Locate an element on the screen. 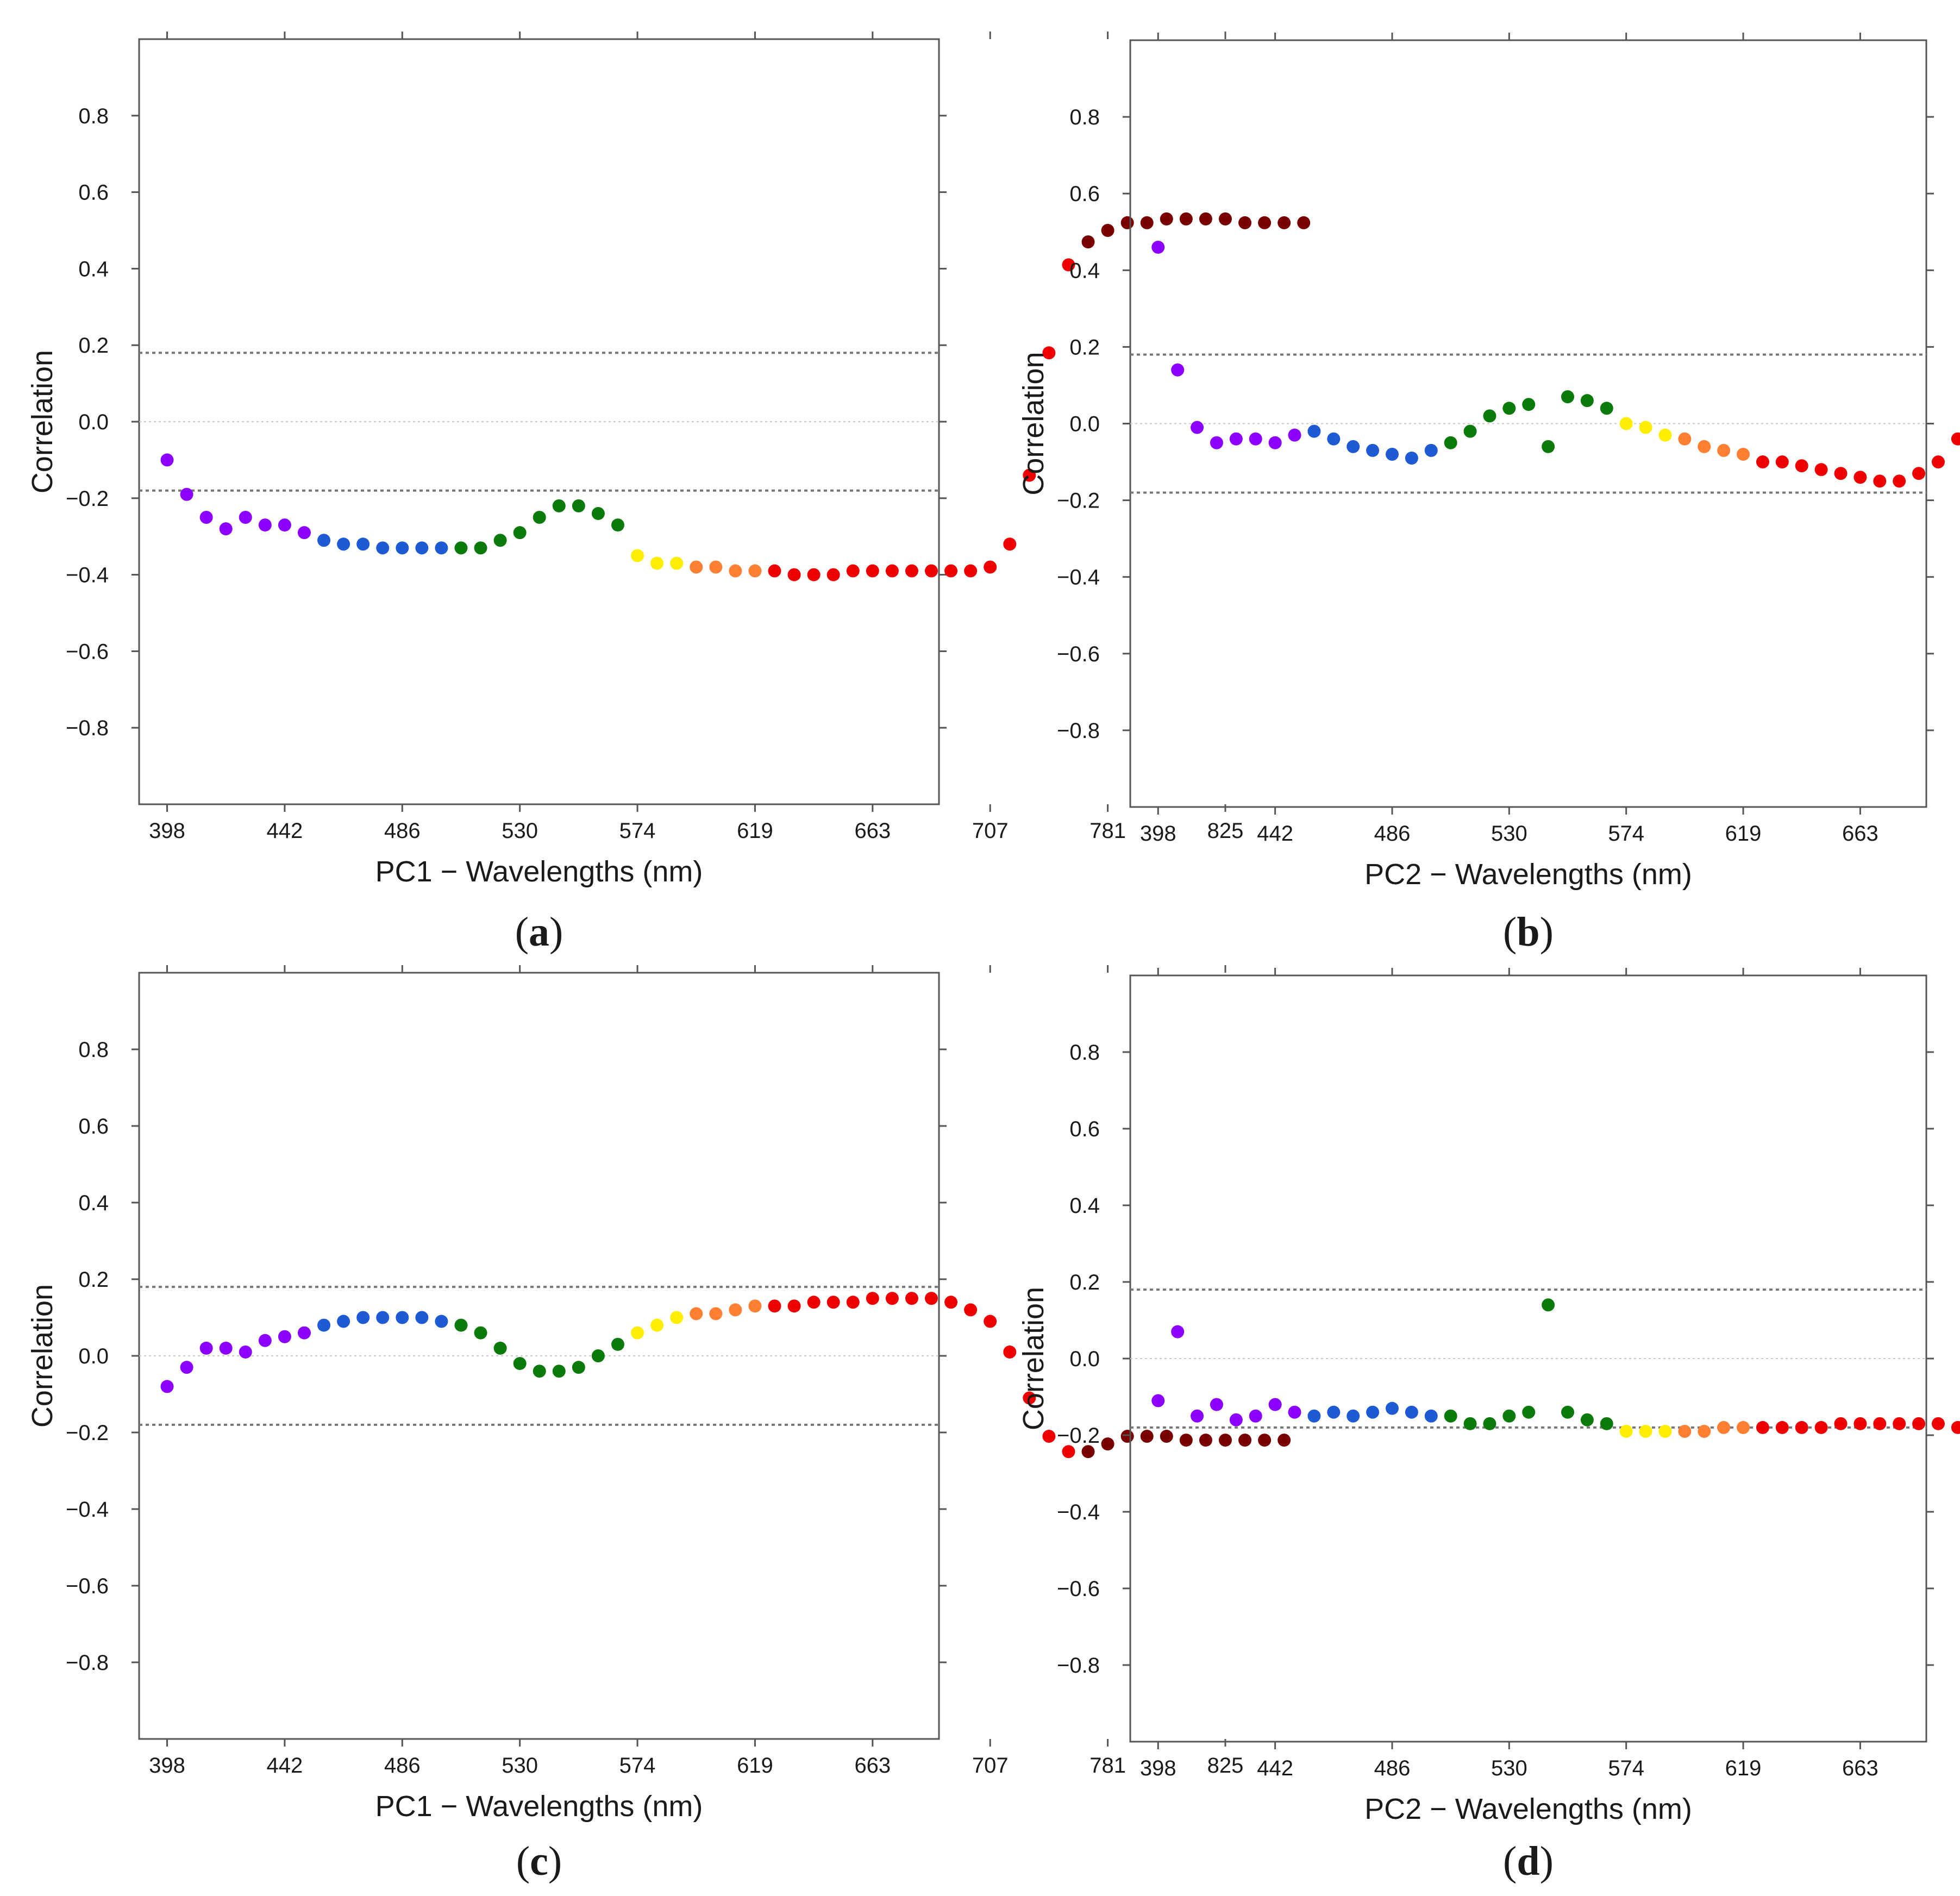 This screenshot has width=1960, height=1896. caption-close-paren: ) is located at coordinates (1547, 932).